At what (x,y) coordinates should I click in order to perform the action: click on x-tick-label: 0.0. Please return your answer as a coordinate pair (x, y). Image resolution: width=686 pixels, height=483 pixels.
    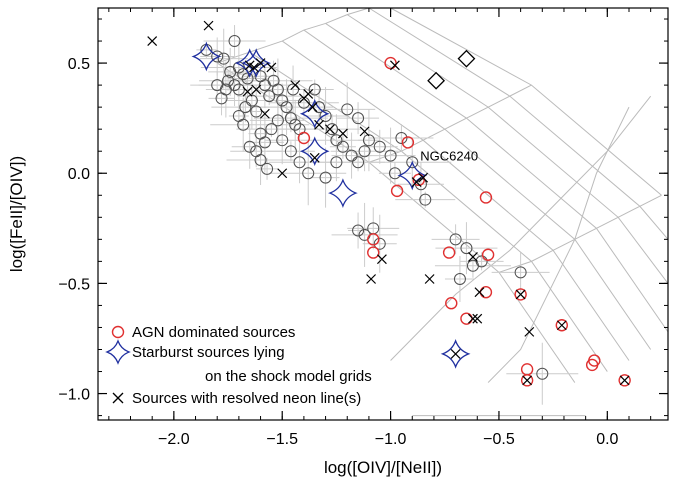
    Looking at the image, I should click on (607, 439).